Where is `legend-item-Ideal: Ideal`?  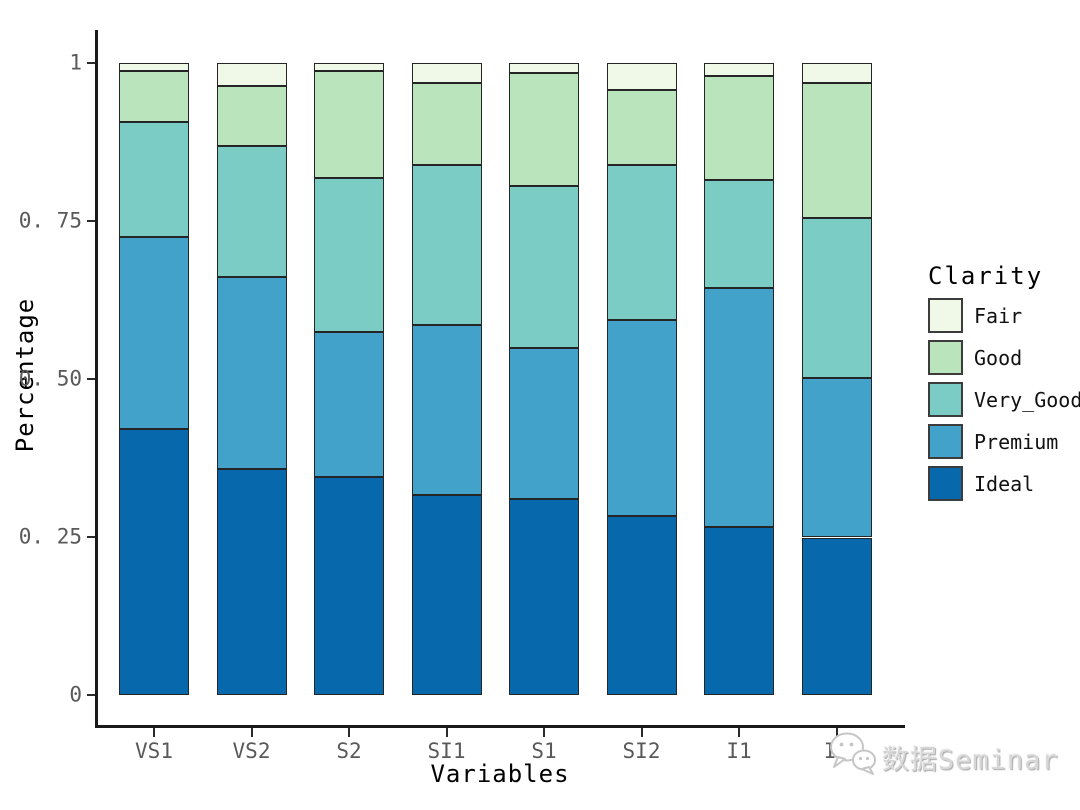
legend-item-Ideal: Ideal is located at coordinates (1004, 483).